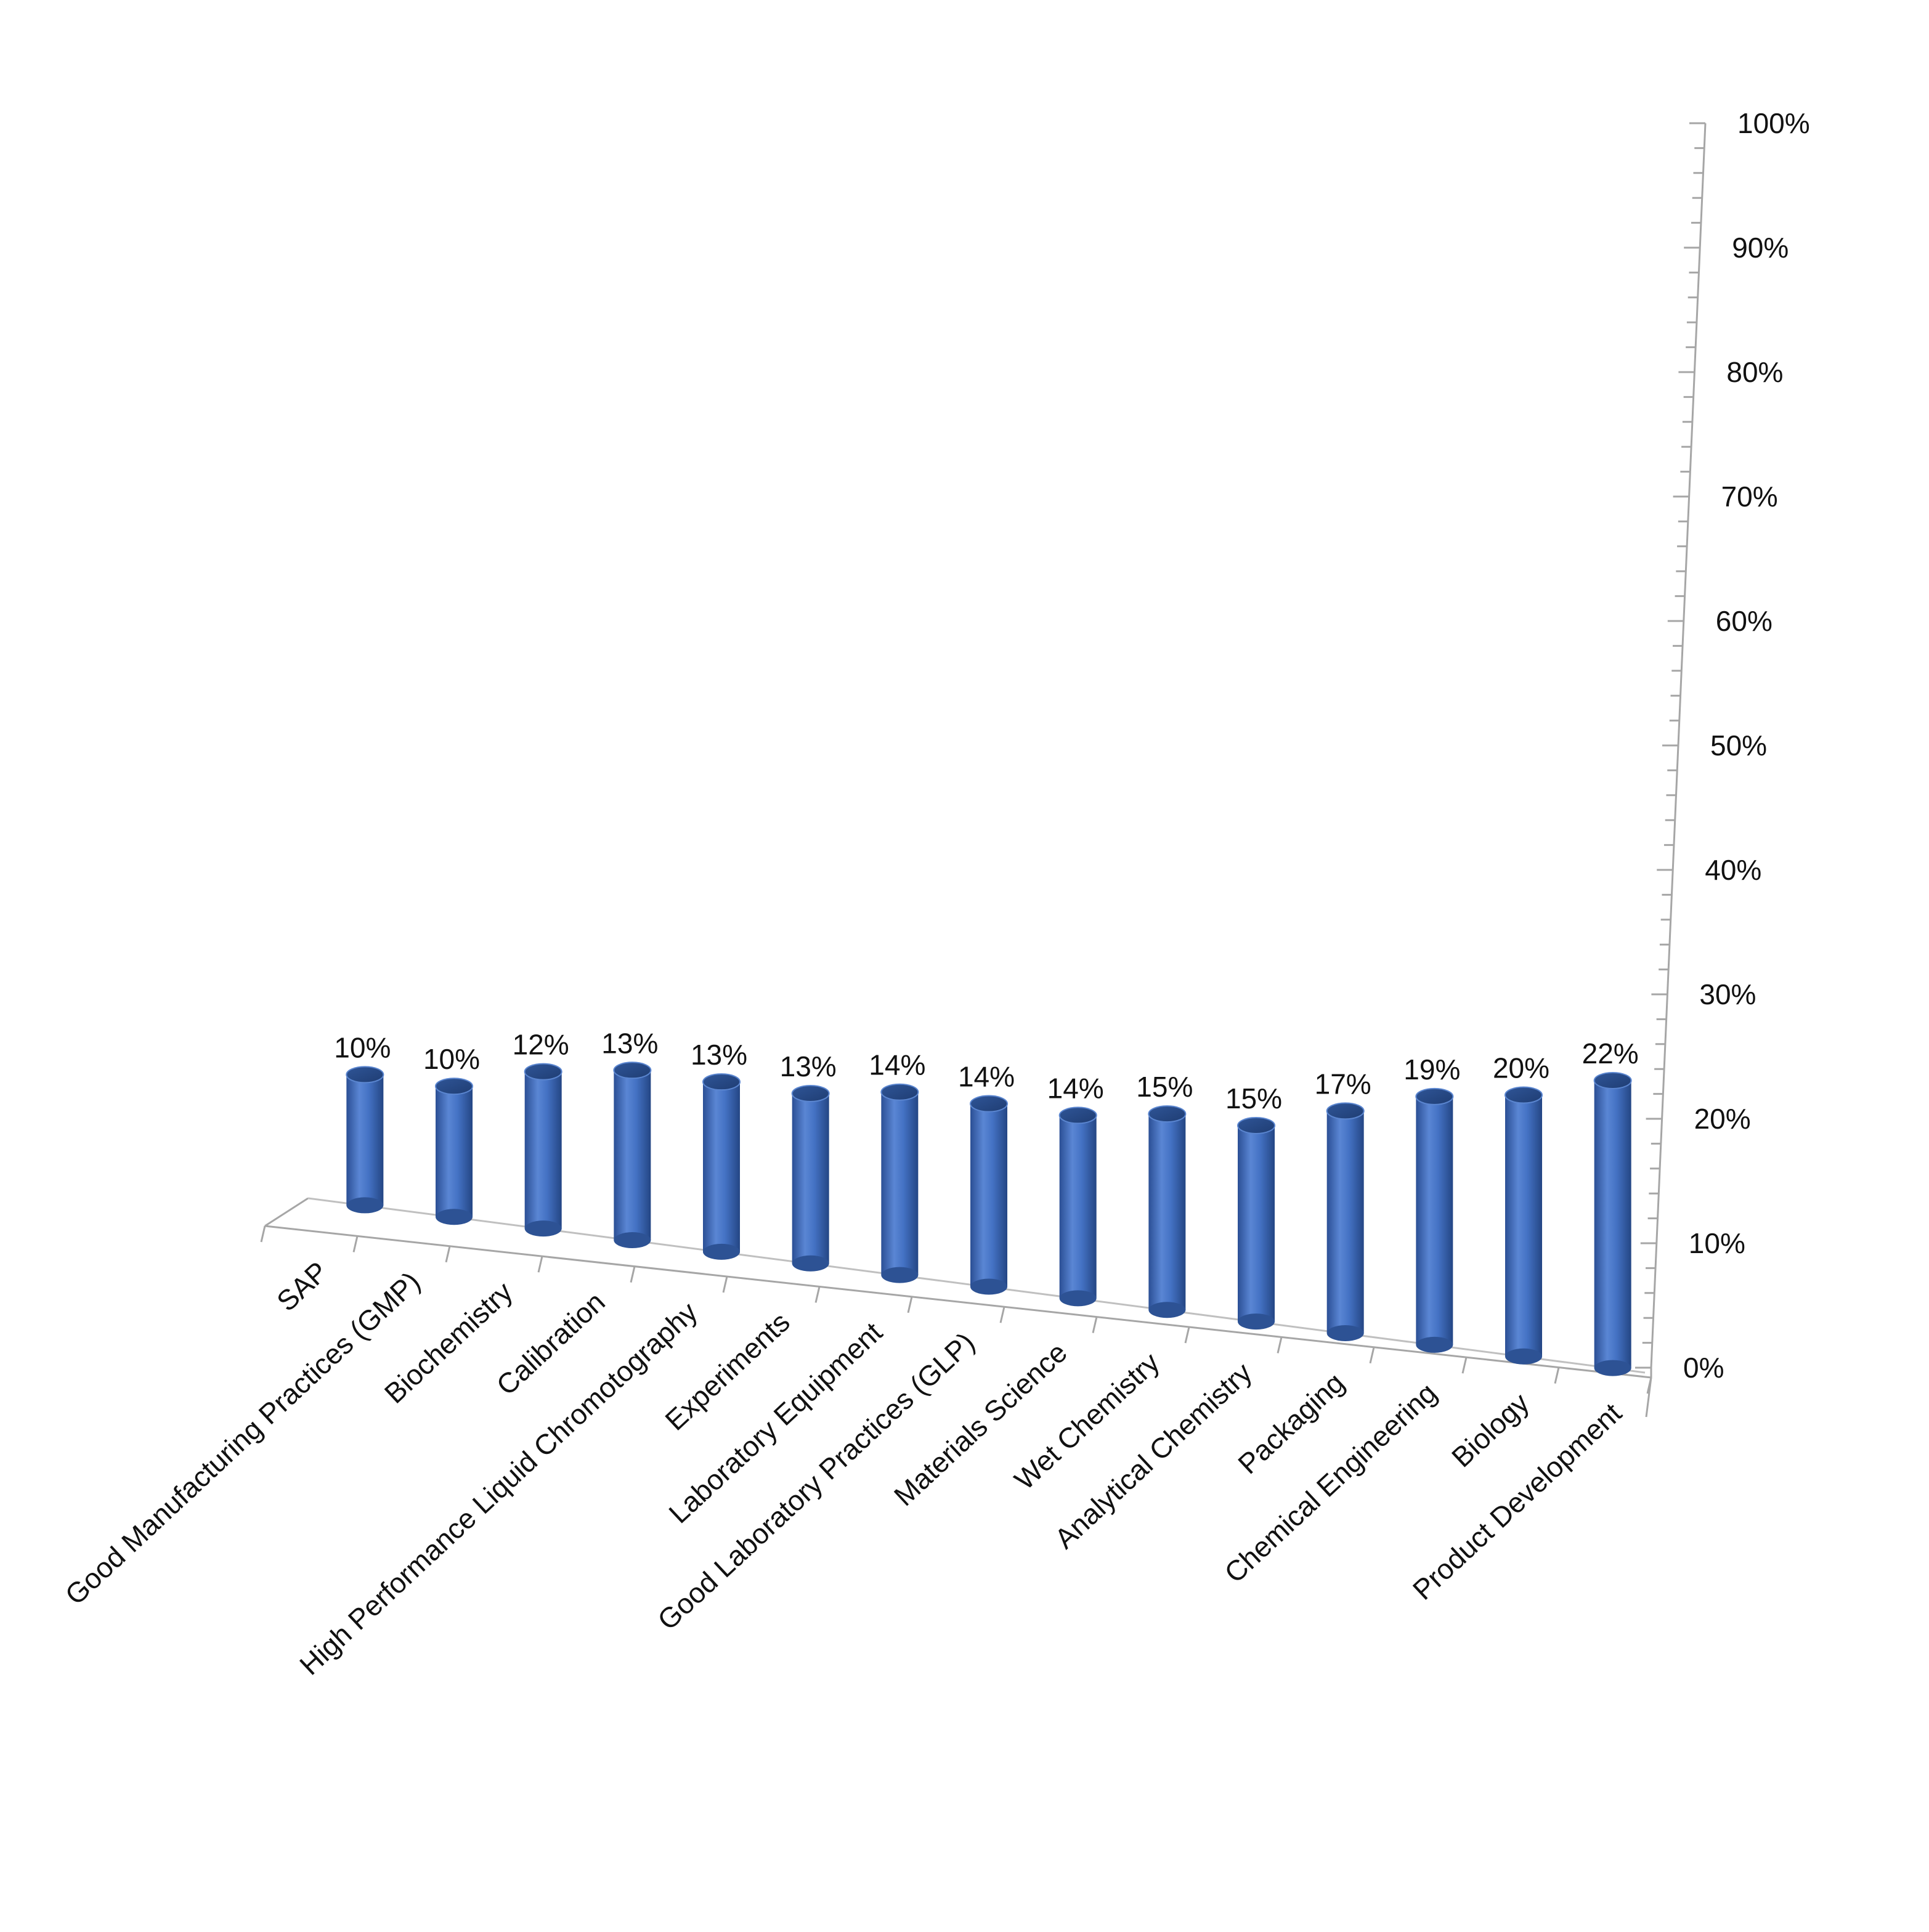 This screenshot has height=1932, width=1929. I want to click on x-tick-label: Good Manufacturing Practices (GMP), so click(242, 1438).